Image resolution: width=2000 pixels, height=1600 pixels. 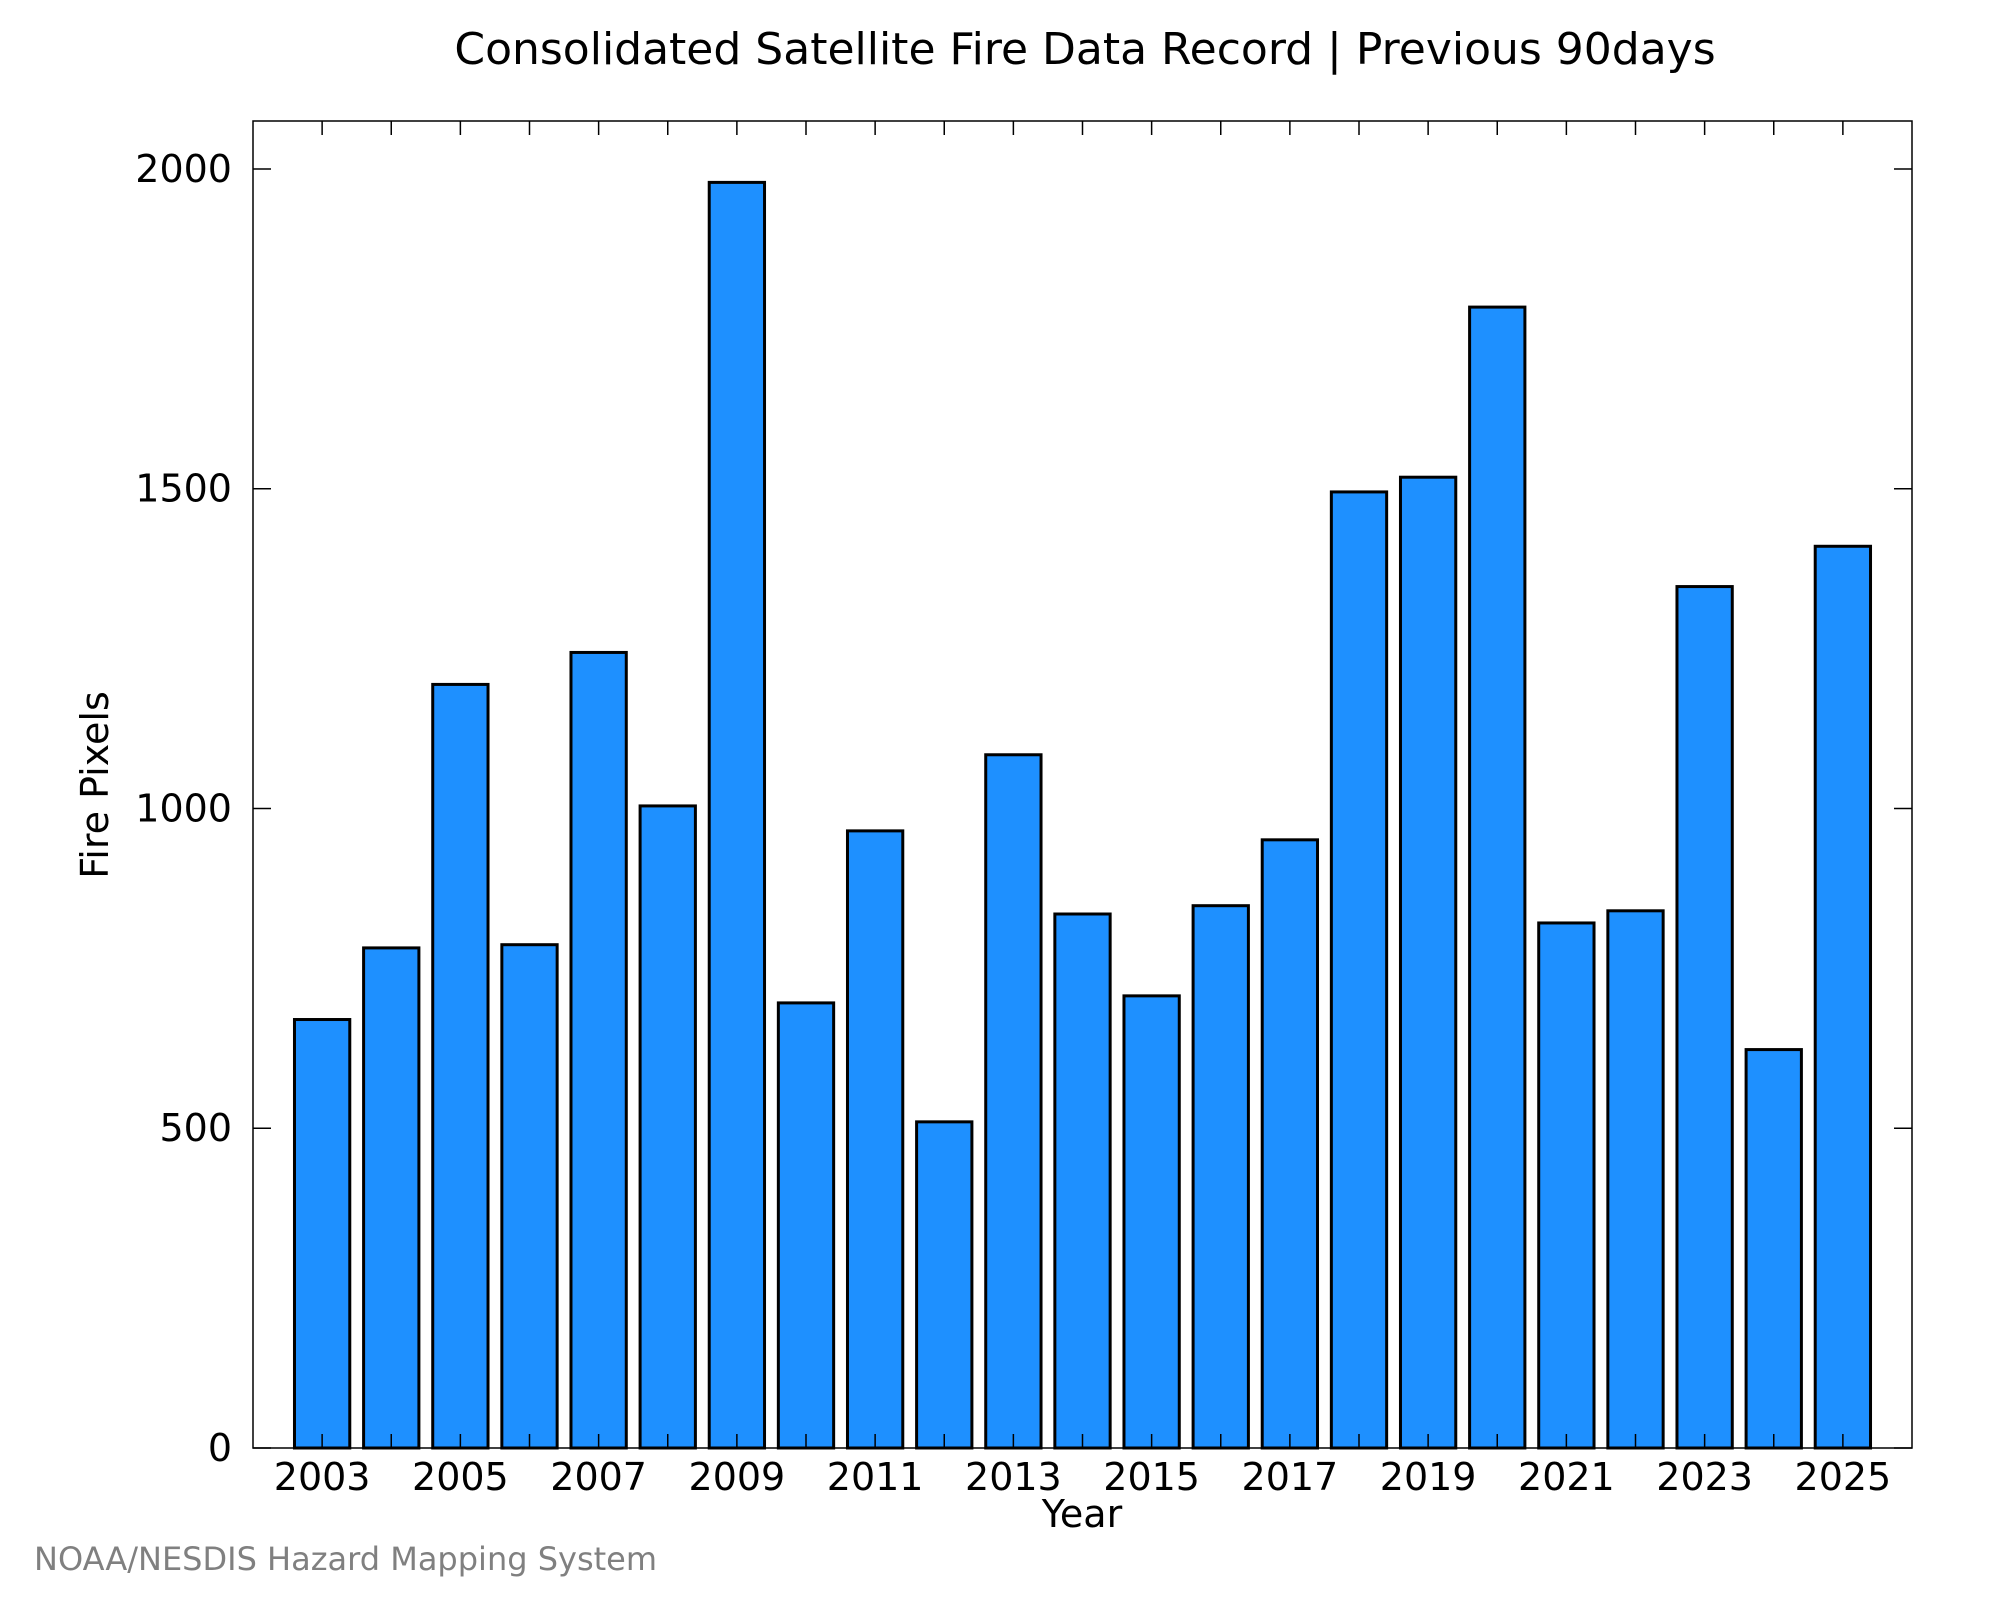 What do you see at coordinates (1013, 1477) in the screenshot?
I see `x-tick-label-2013: 2013` at bounding box center [1013, 1477].